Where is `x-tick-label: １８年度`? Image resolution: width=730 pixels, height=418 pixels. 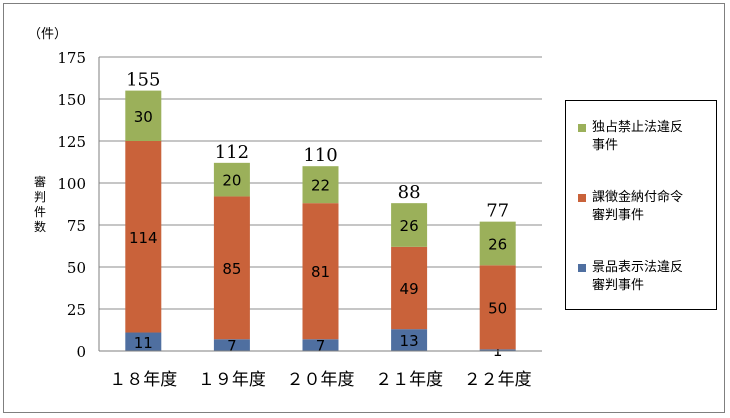 x-tick-label: １８年度 is located at coordinates (143, 380).